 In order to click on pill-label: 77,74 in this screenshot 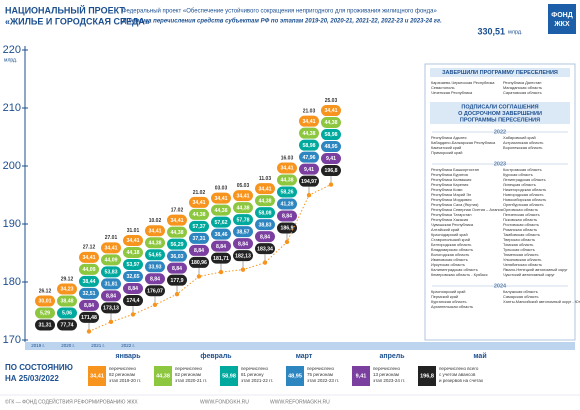, I will do `click(67, 326)`.